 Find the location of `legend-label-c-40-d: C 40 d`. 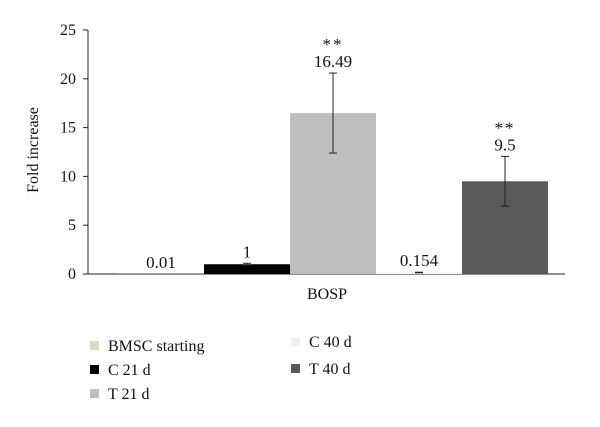

legend-label-c-40-d: C 40 d is located at coordinates (330, 342).